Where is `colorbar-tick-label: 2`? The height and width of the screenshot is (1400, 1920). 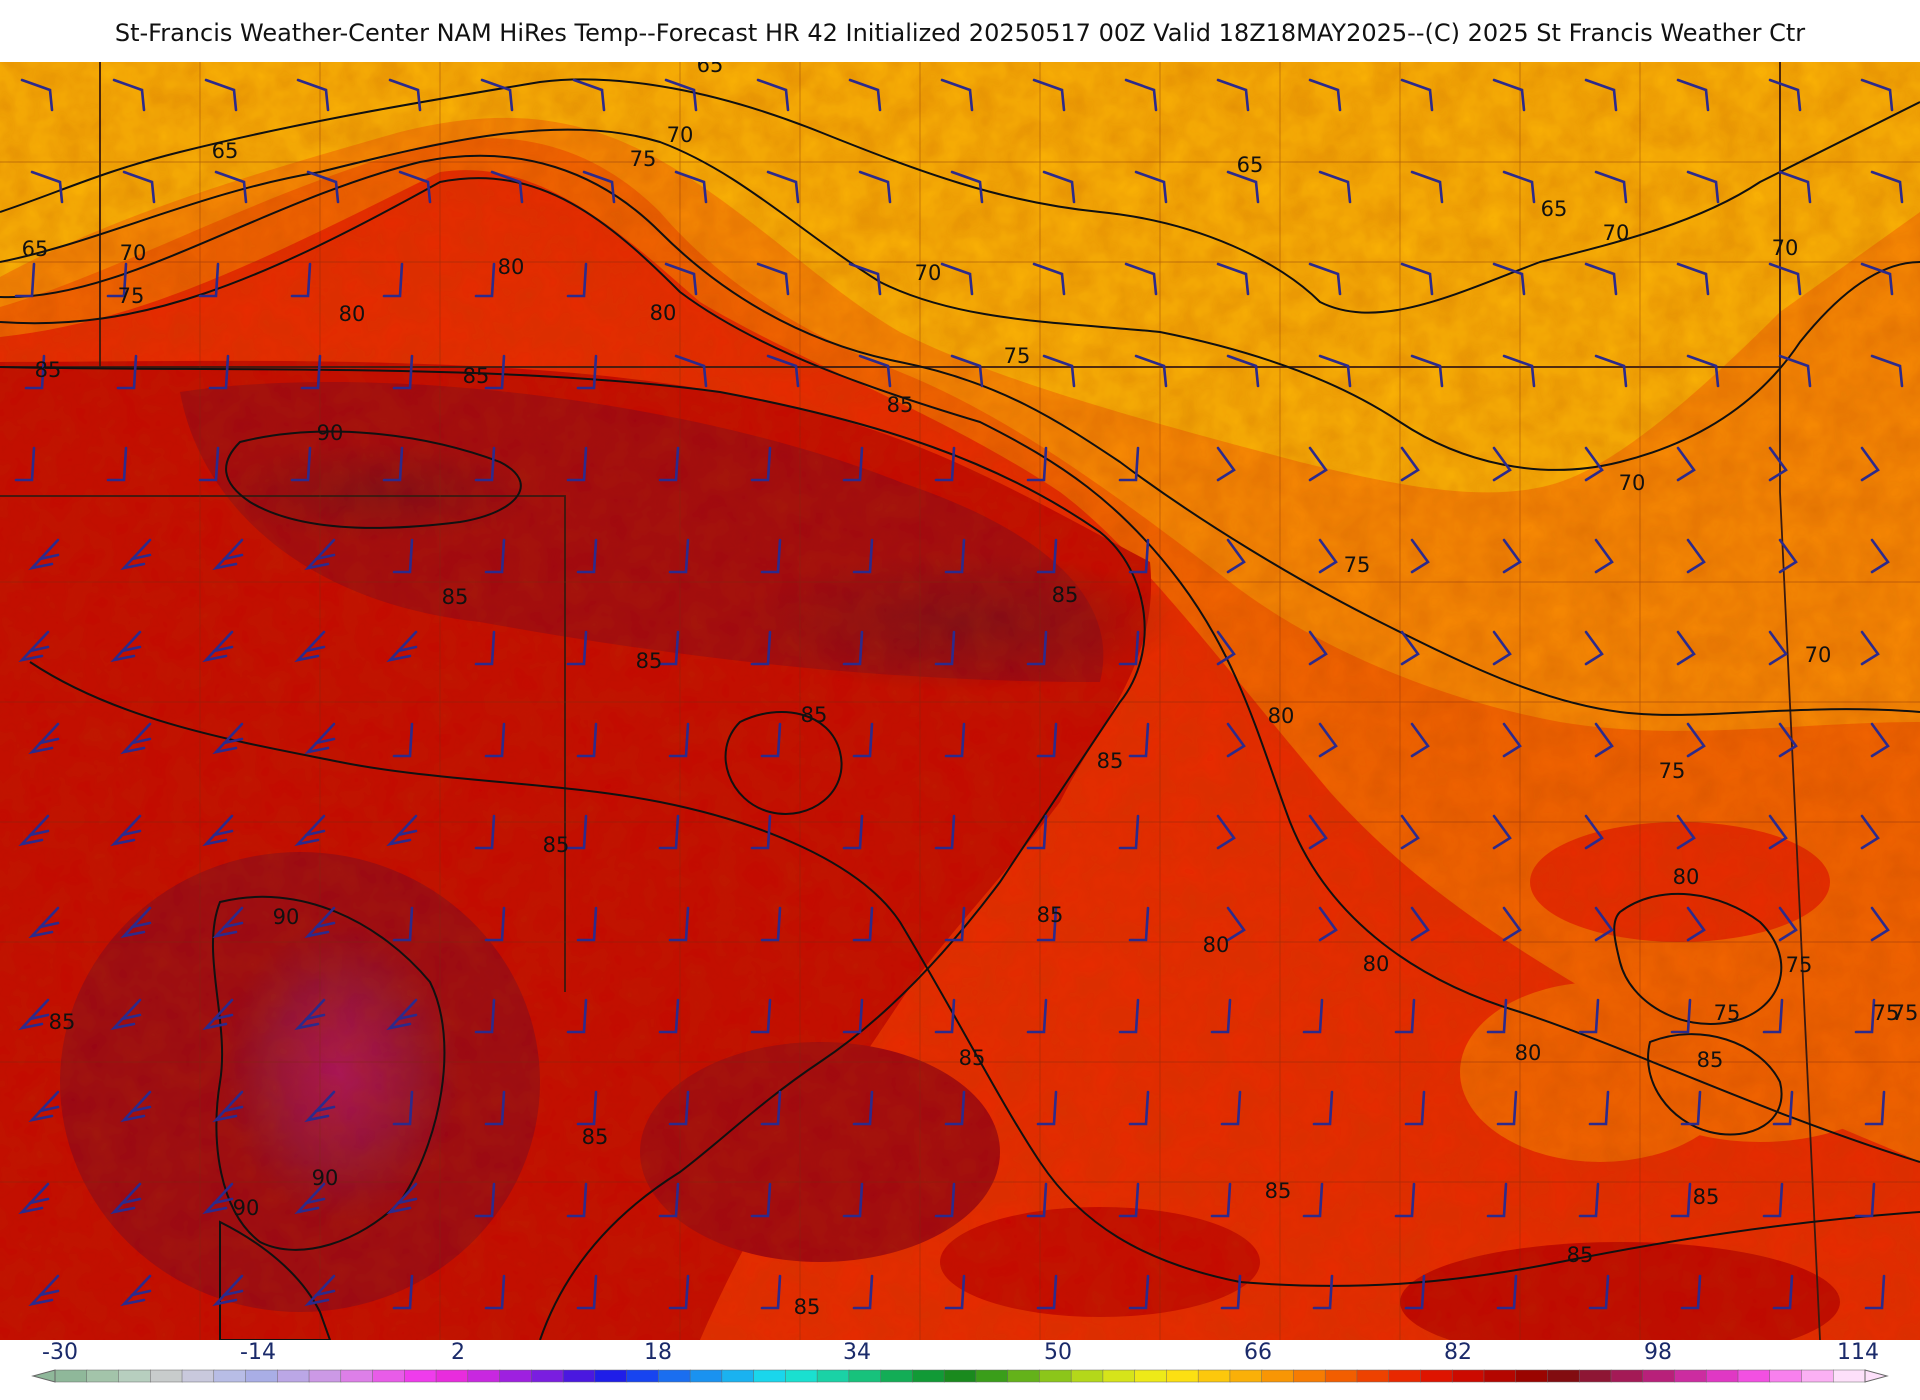 colorbar-tick-label: 2 is located at coordinates (458, 1352).